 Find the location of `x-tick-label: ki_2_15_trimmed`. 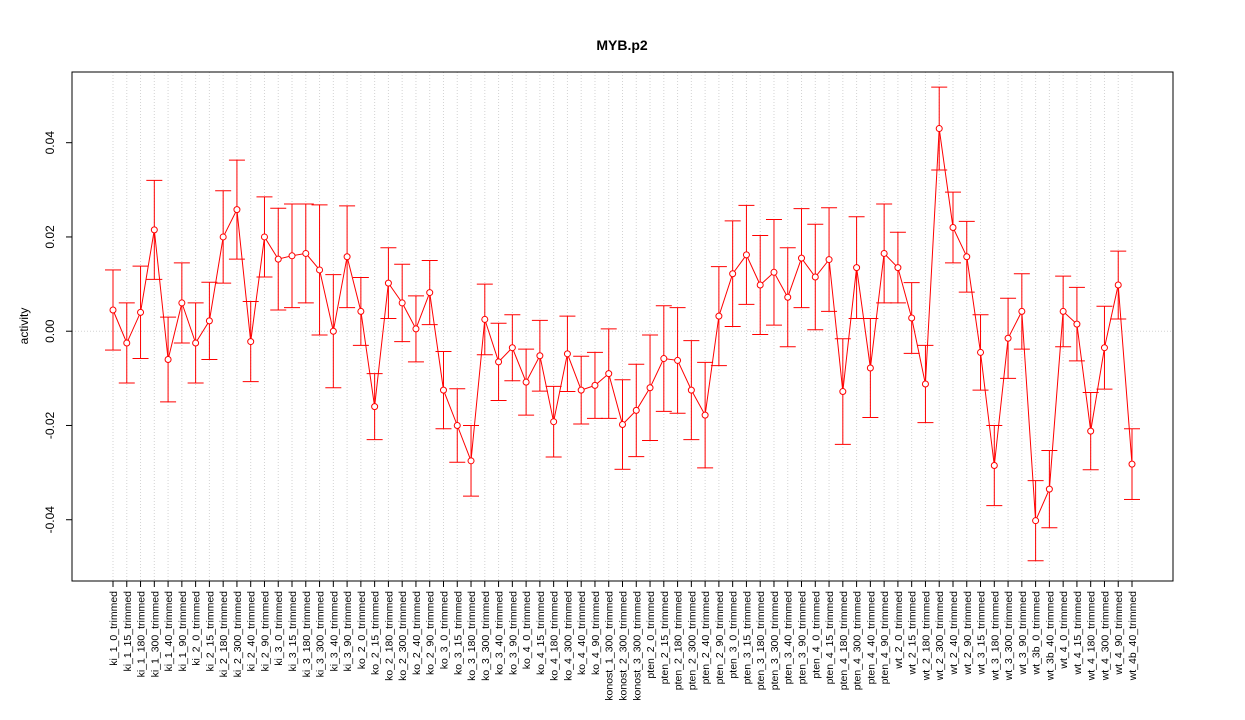

x-tick-label: ki_2_15_trimmed is located at coordinates (210, 631).